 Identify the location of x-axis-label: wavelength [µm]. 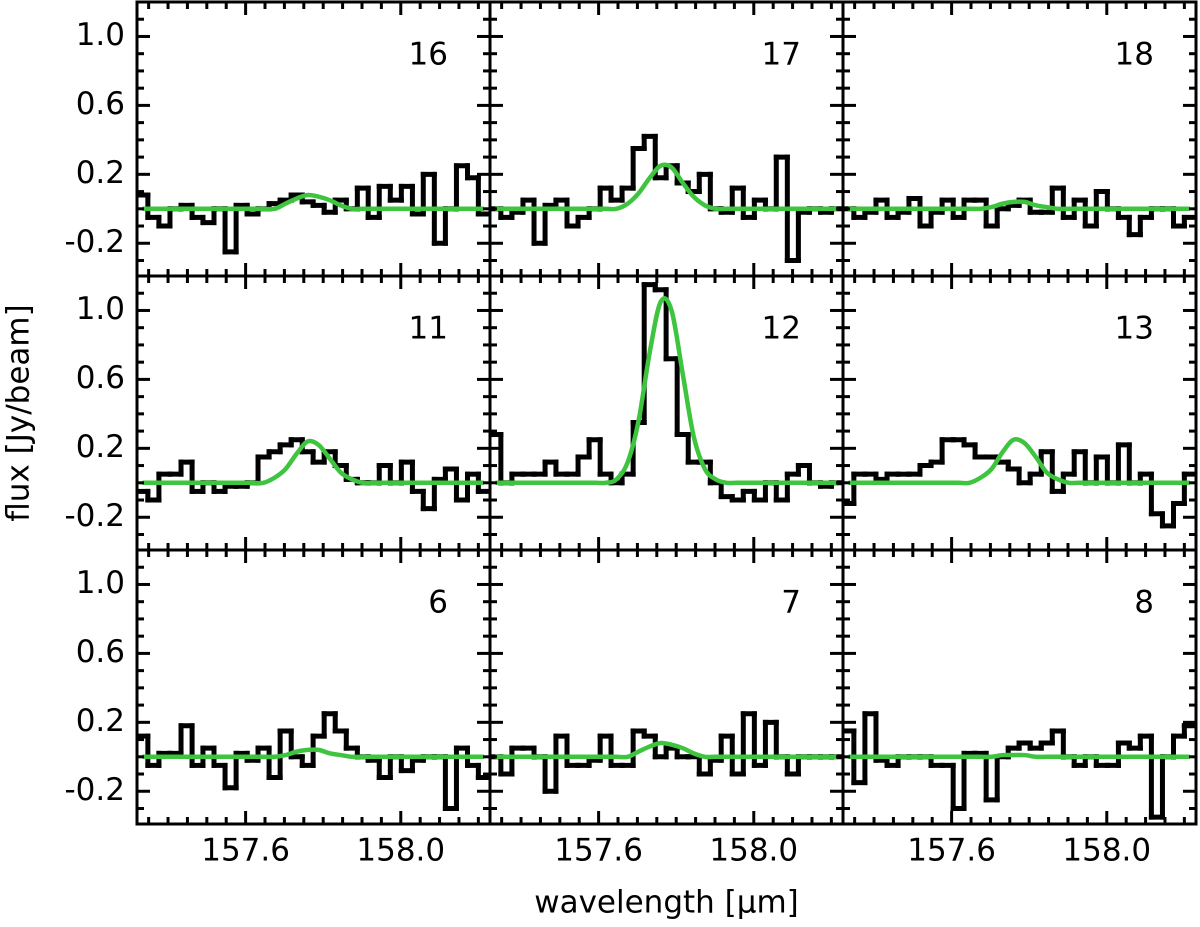
(666, 903).